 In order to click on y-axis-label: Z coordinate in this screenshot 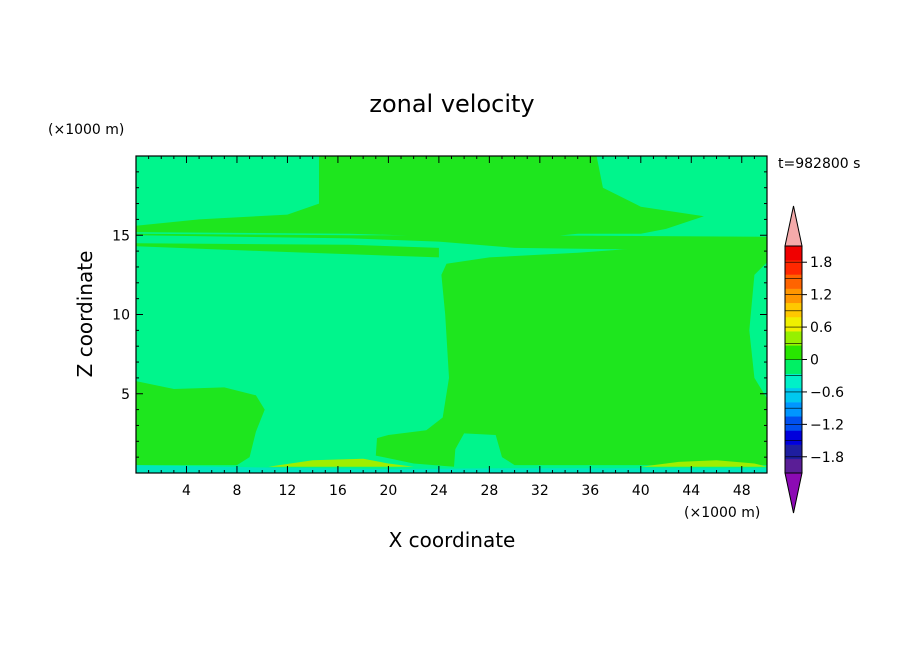, I will do `click(85, 314)`.